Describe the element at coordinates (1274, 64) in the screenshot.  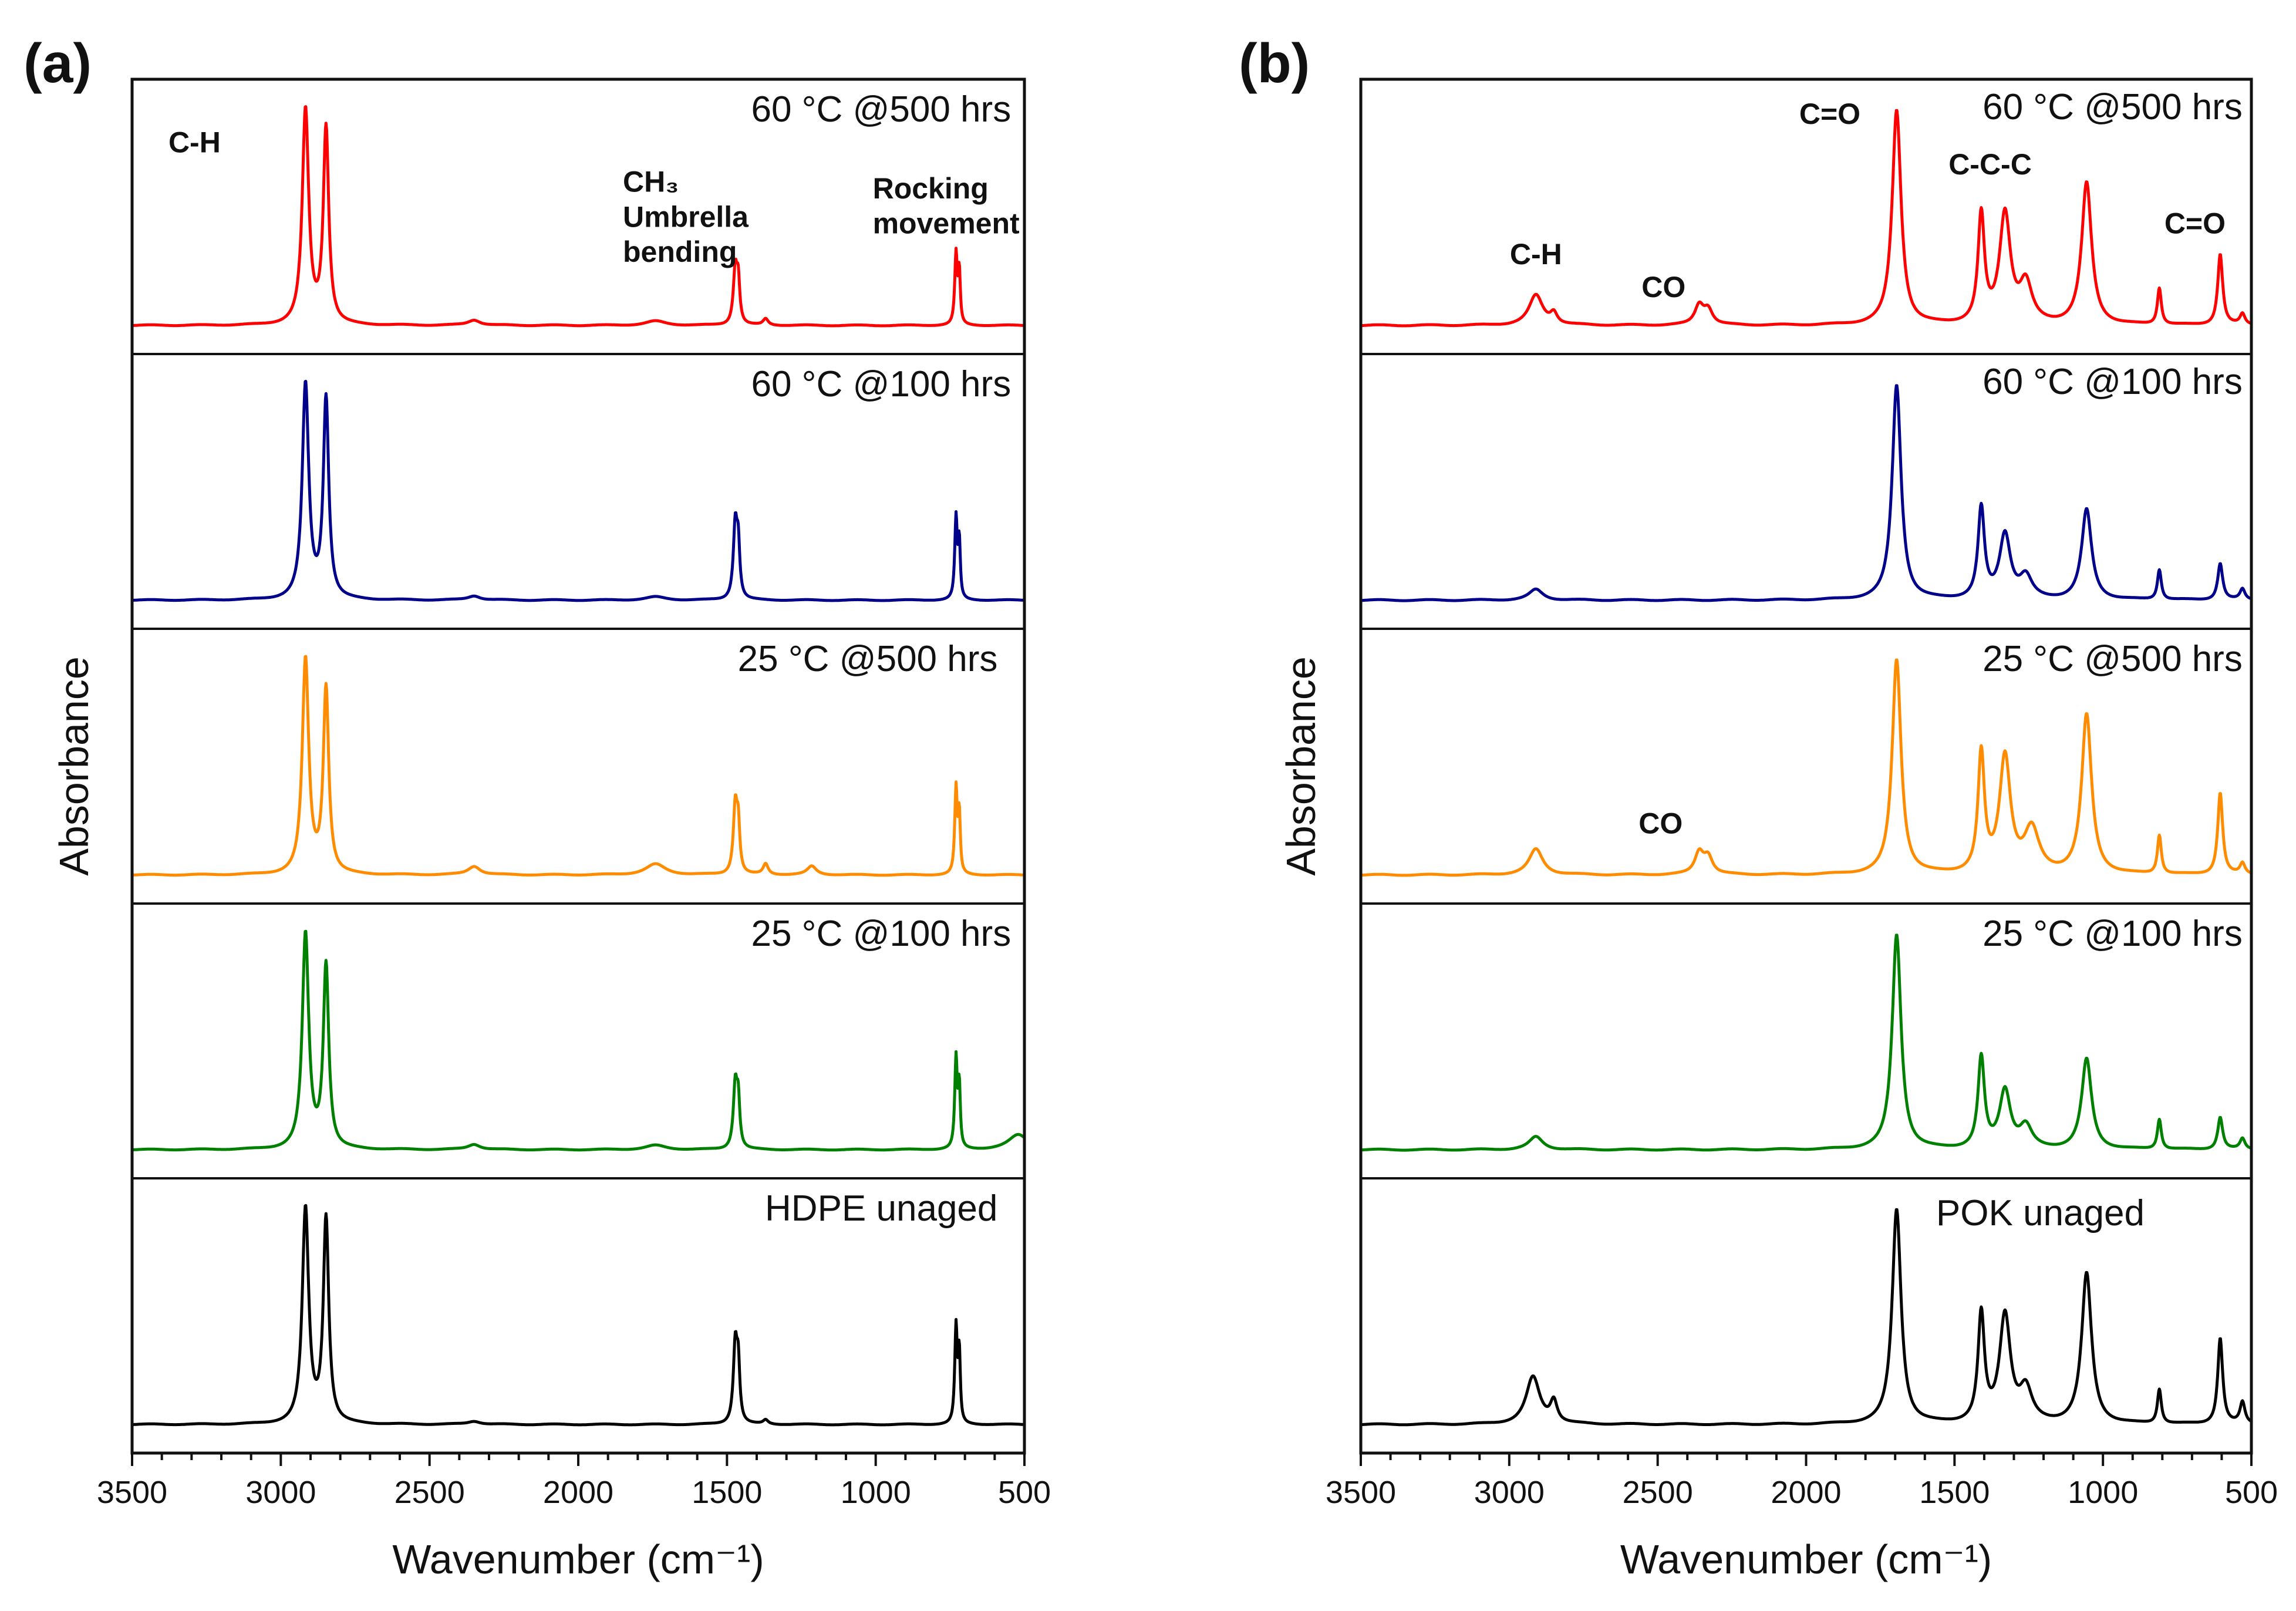
I see `panel-letter: (b)` at that location.